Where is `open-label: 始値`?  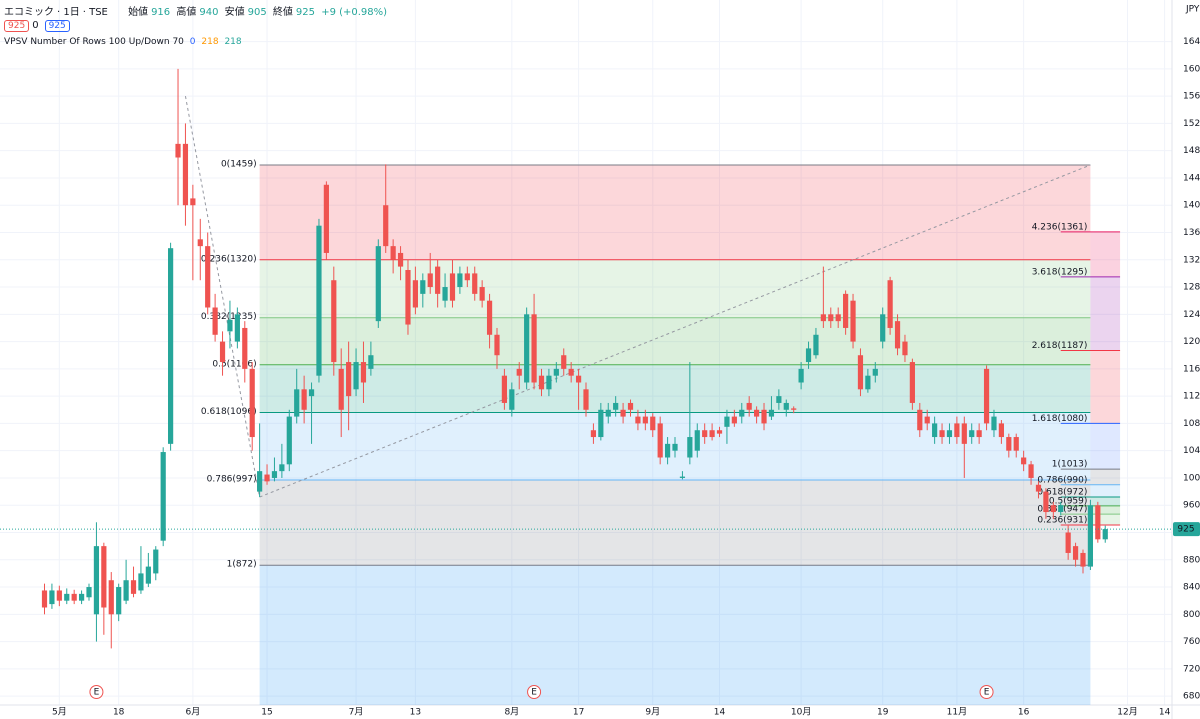
open-label: 始値 is located at coordinates (138, 12).